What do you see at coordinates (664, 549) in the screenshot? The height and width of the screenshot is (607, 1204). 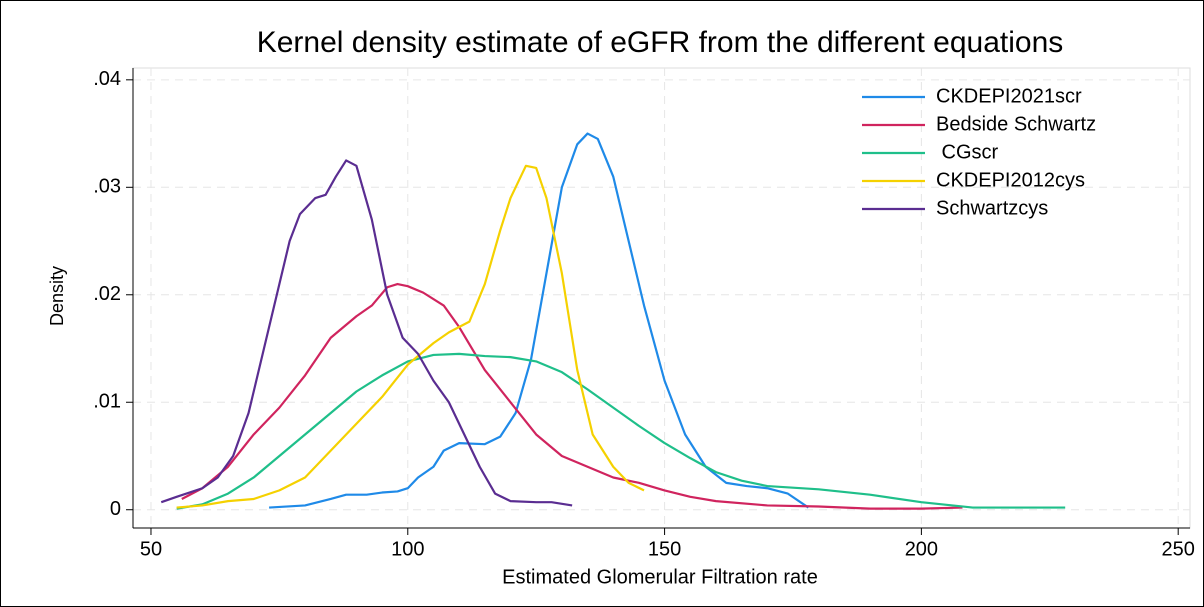 I see `x-tick-label: 150` at bounding box center [664, 549].